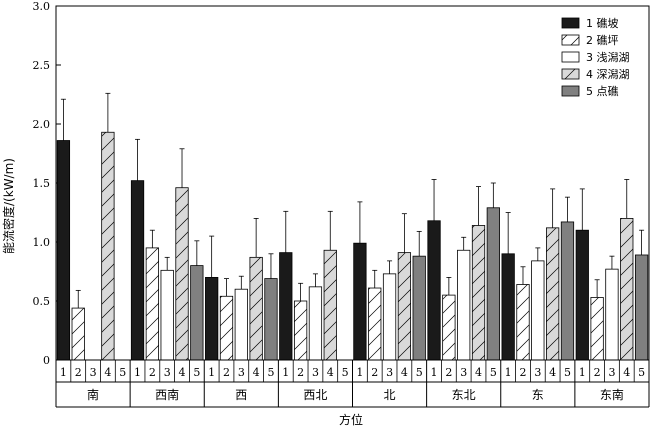 The image size is (650, 429). Describe the element at coordinates (42, 183) in the screenshot. I see `y-tick-label: 1.5` at that location.